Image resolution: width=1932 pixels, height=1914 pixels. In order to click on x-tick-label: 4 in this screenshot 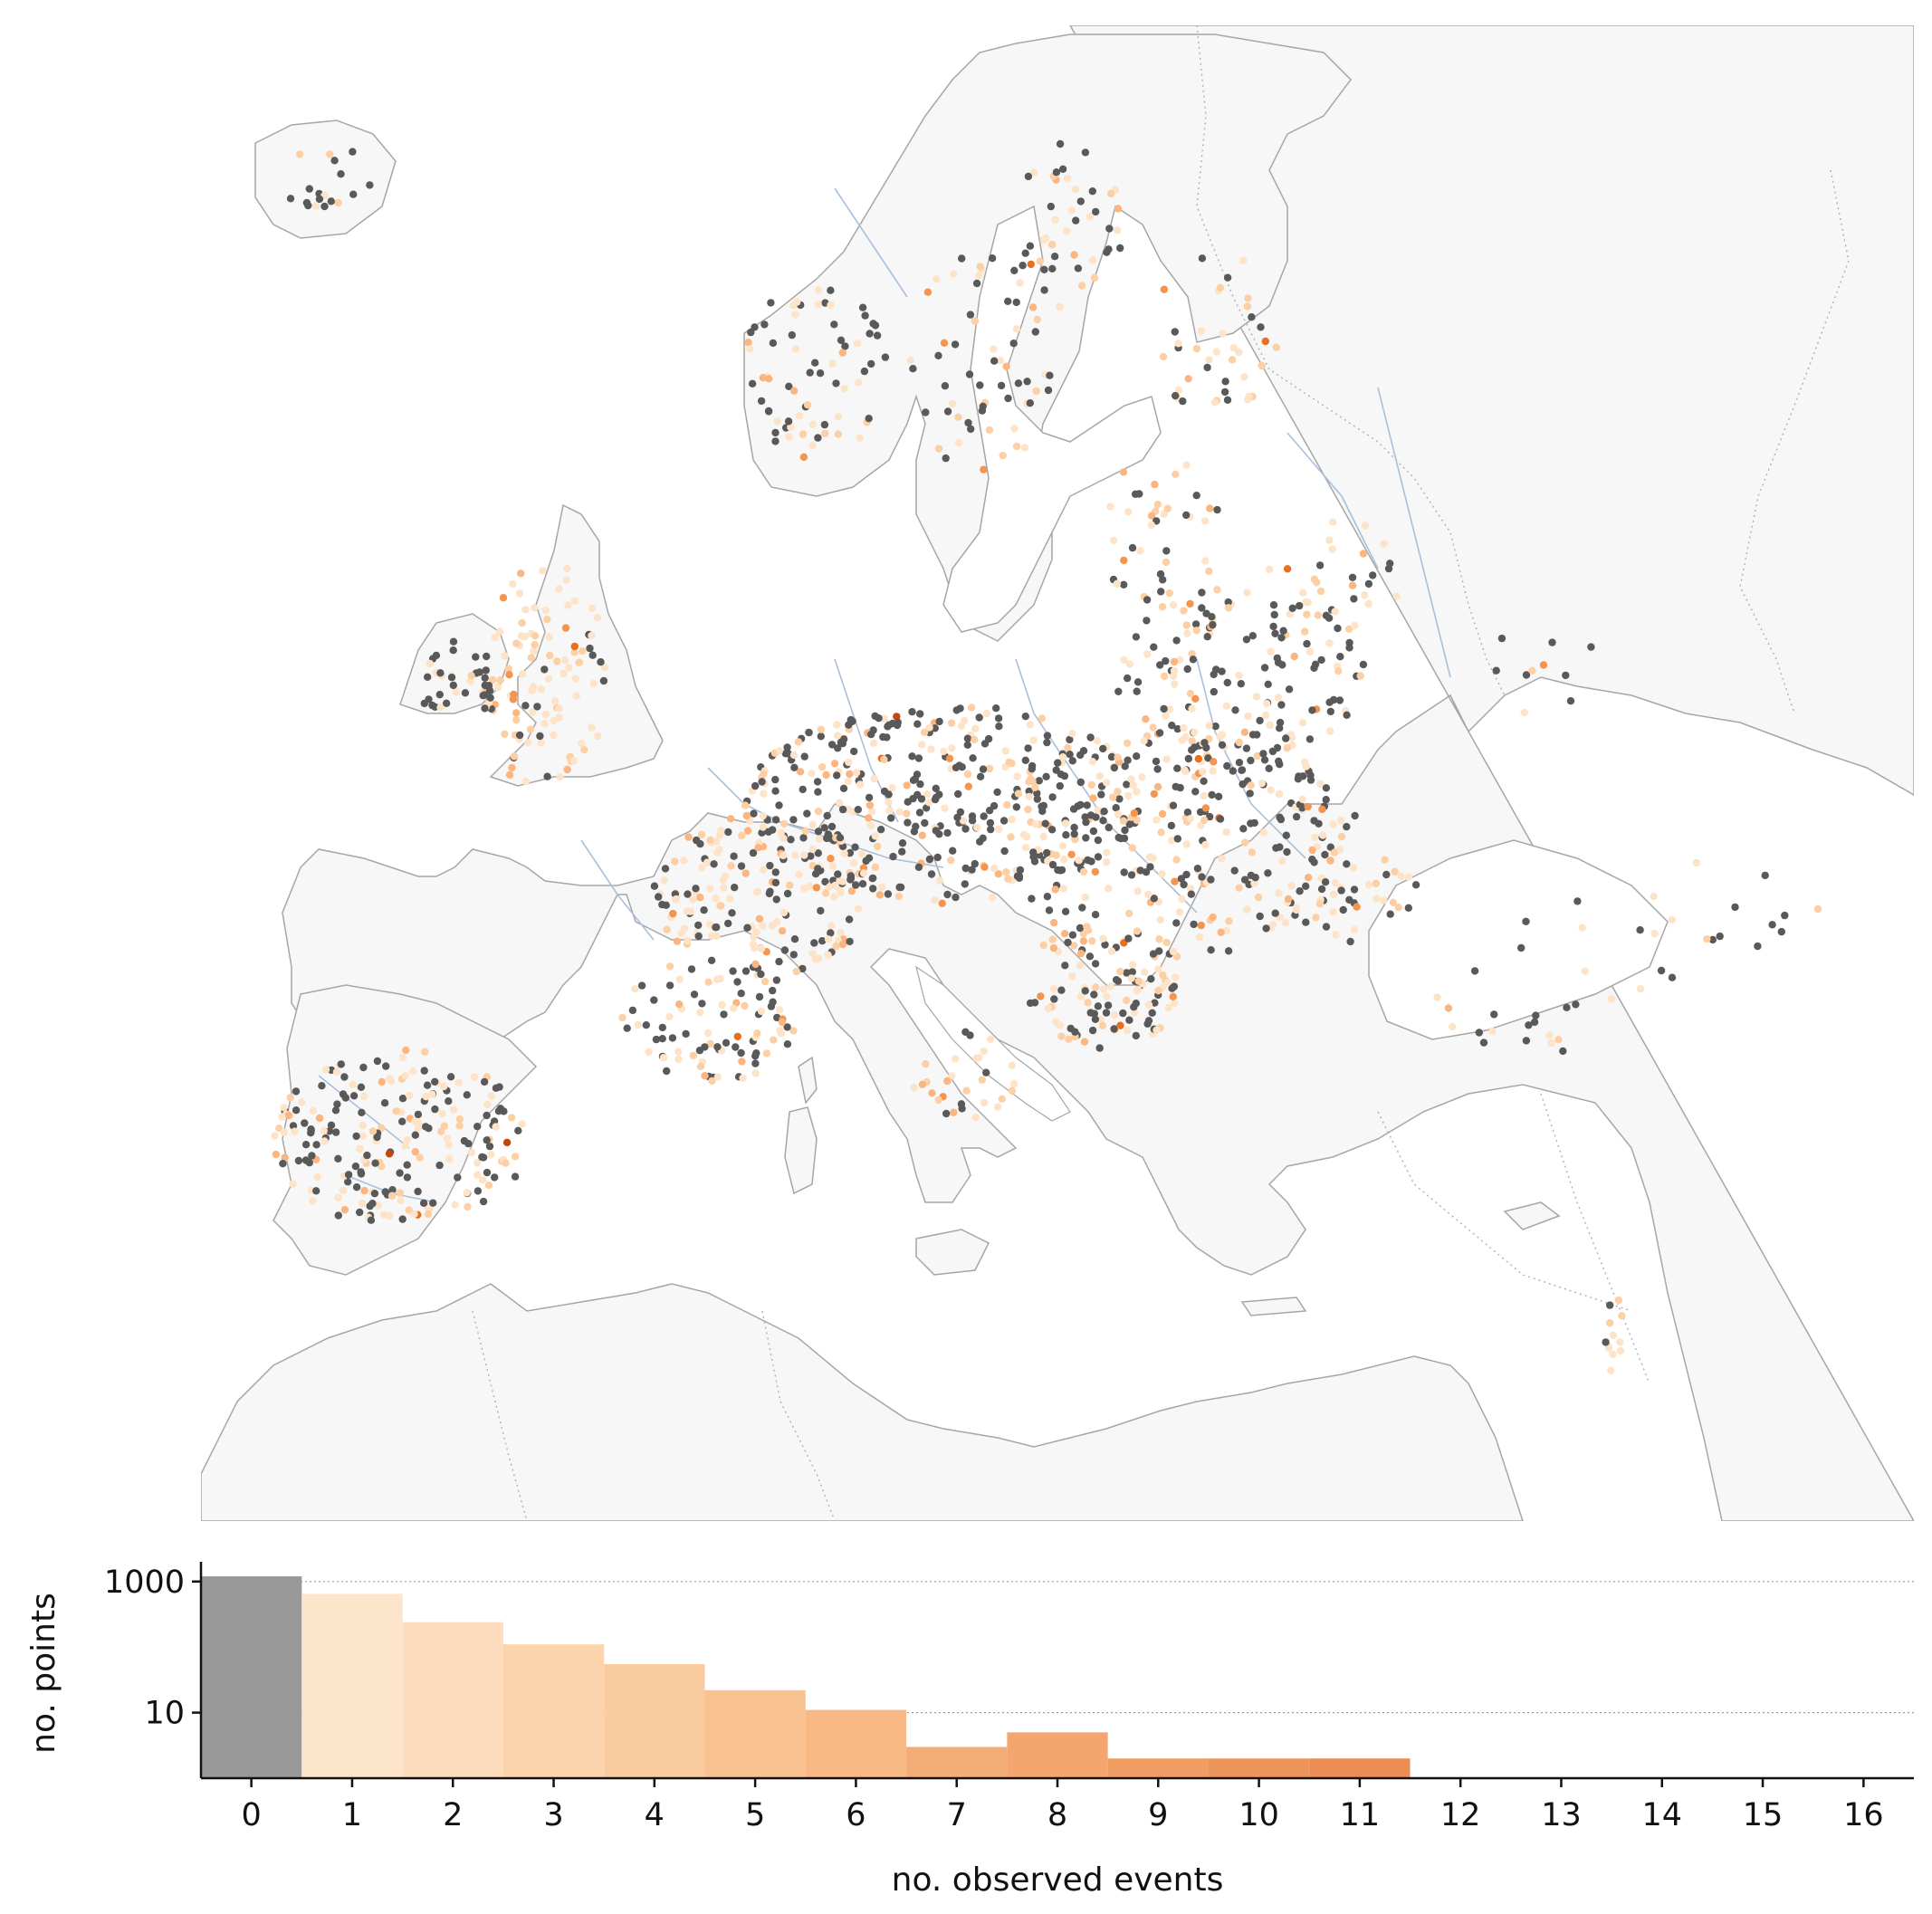, I will do `click(655, 1815)`.